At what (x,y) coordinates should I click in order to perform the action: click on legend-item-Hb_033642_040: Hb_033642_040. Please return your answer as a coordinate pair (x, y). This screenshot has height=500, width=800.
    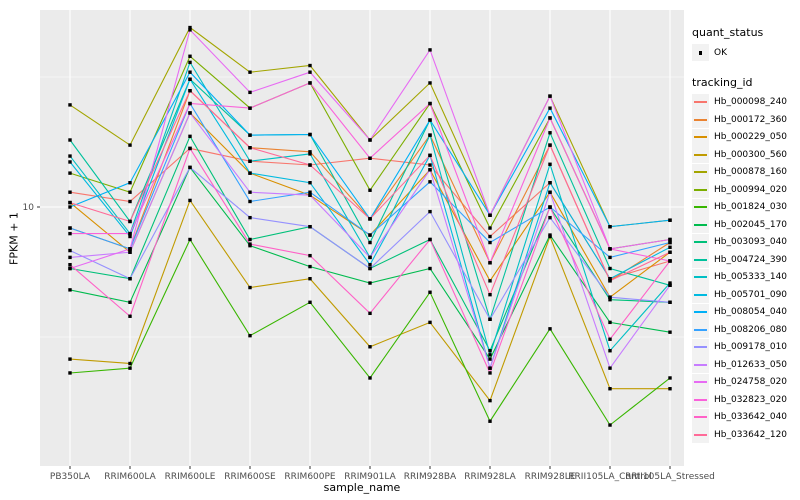
    Looking at the image, I should click on (745, 417).